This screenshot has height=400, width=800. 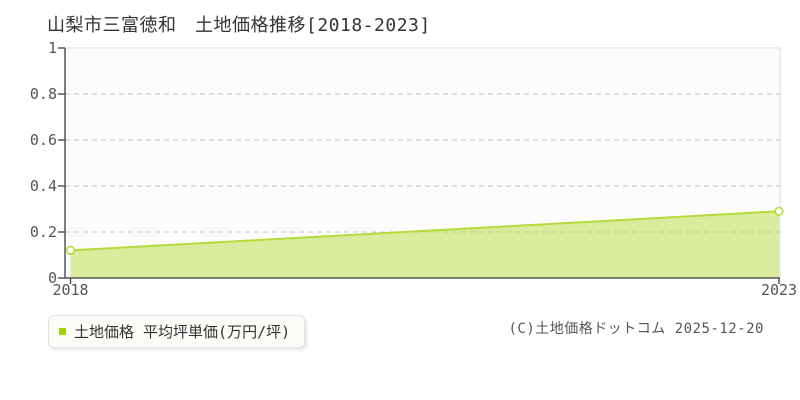 I want to click on y-tick-label: 0.4, so click(x=43, y=186).